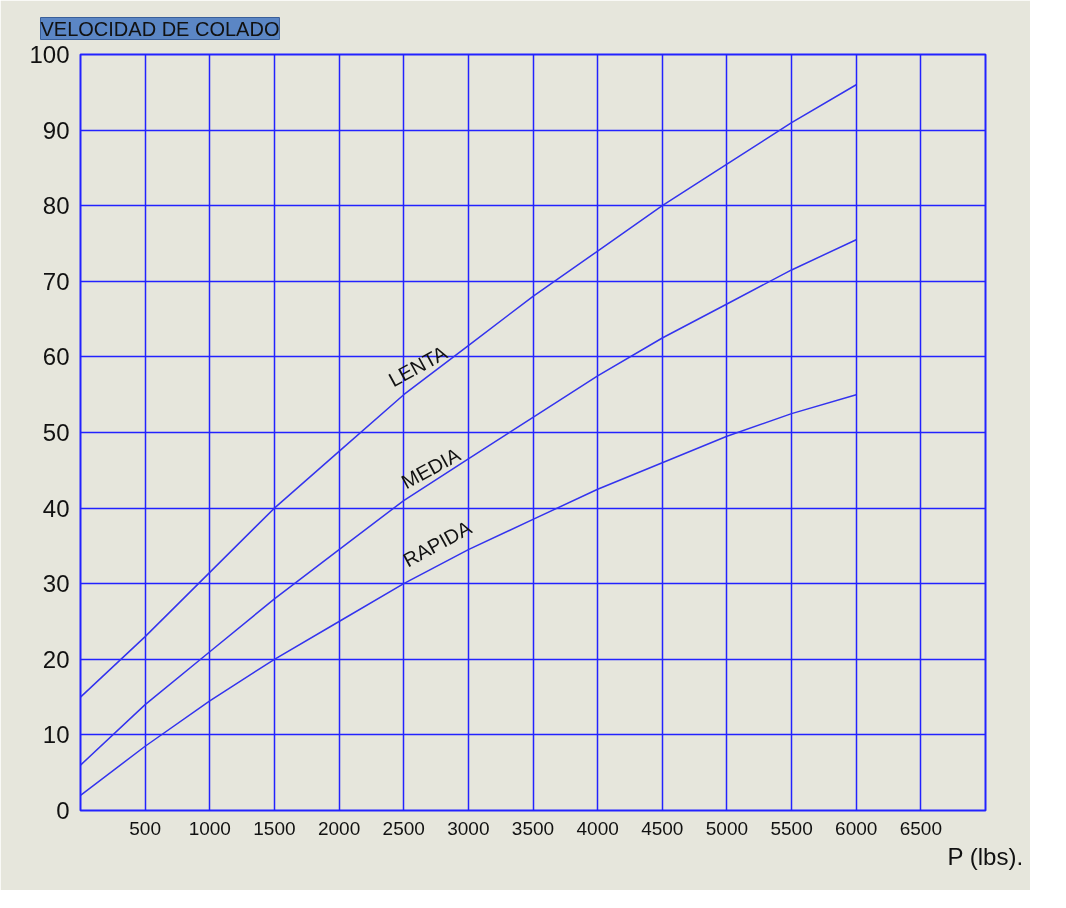 Image resolution: width=1066 pixels, height=908 pixels. Describe the element at coordinates (56, 357) in the screenshot. I see `y-tick-label: 60` at that location.